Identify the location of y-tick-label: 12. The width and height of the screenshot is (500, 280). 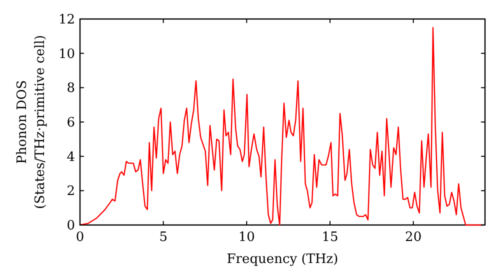
(66, 20).